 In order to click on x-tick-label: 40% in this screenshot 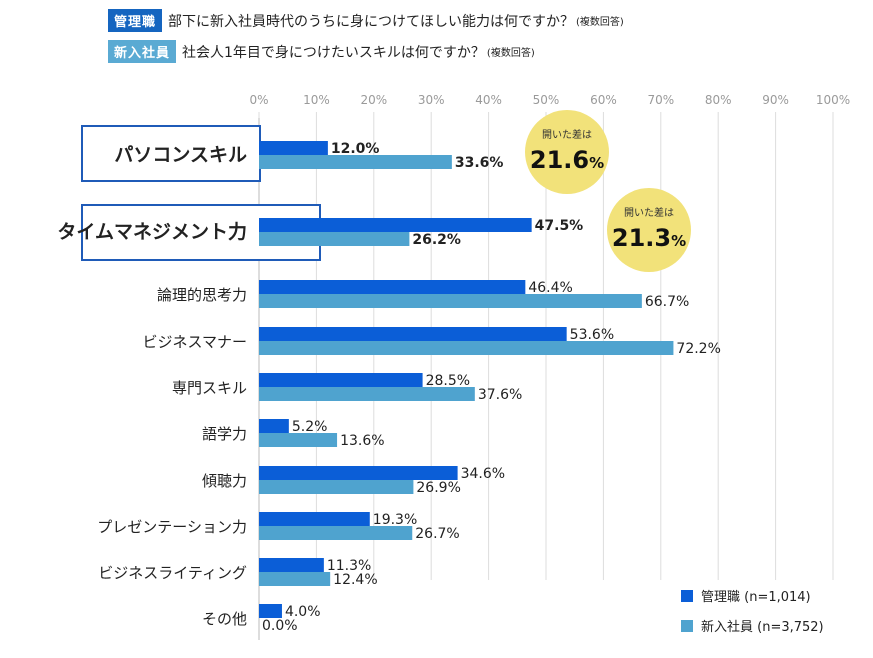, I will do `click(488, 100)`.